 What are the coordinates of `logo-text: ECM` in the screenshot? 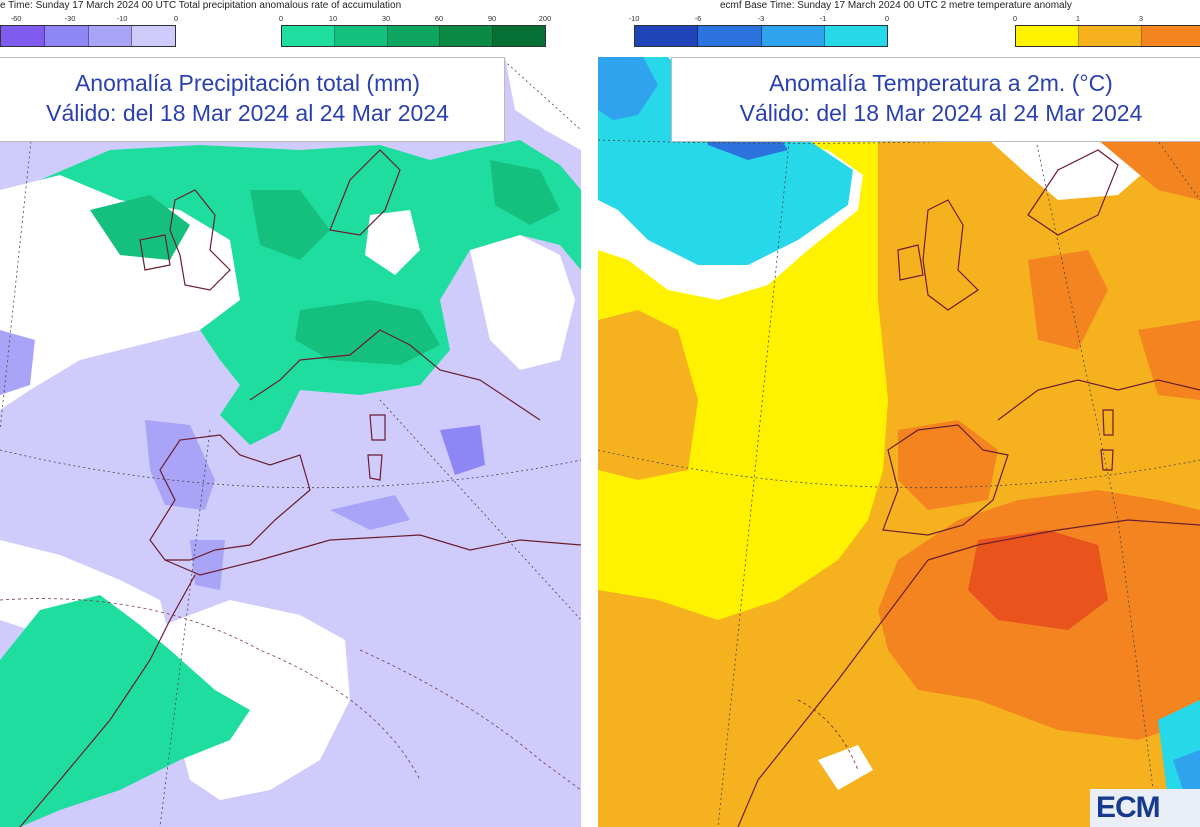 It's located at (1128, 807).